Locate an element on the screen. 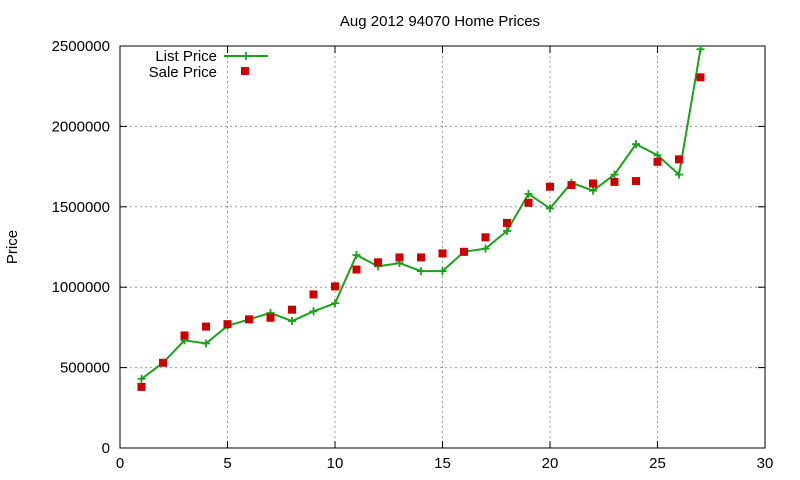 The height and width of the screenshot is (480, 800). x-tick-label: 30 is located at coordinates (765, 463).